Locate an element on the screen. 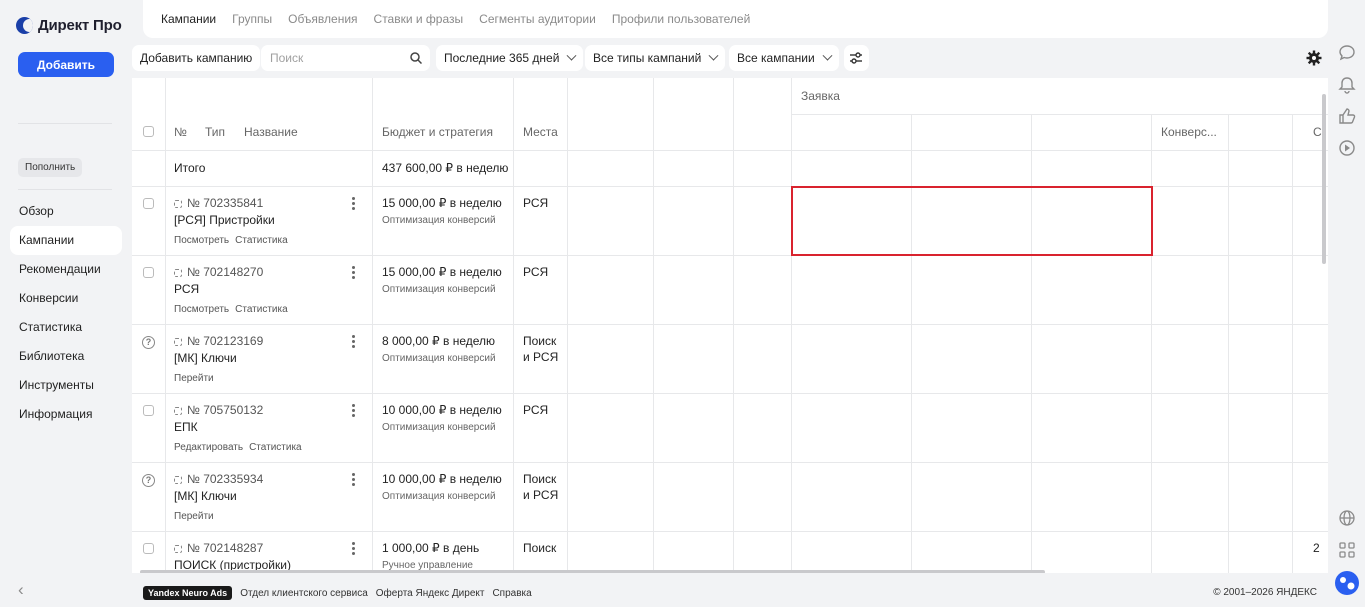  campaign-name: РСЯ is located at coordinates (187, 289).